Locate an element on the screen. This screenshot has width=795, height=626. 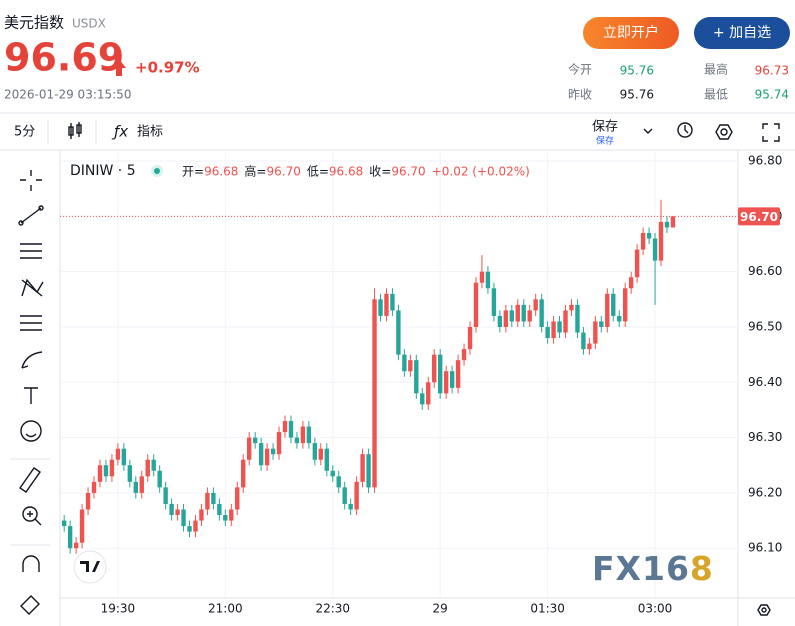
alert-icon is located at coordinates (685, 130).